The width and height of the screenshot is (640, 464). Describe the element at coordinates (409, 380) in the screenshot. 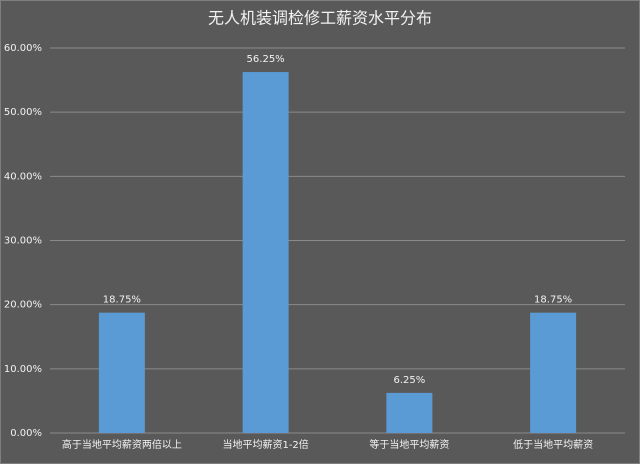

I see `data-label: 6.25%` at that location.